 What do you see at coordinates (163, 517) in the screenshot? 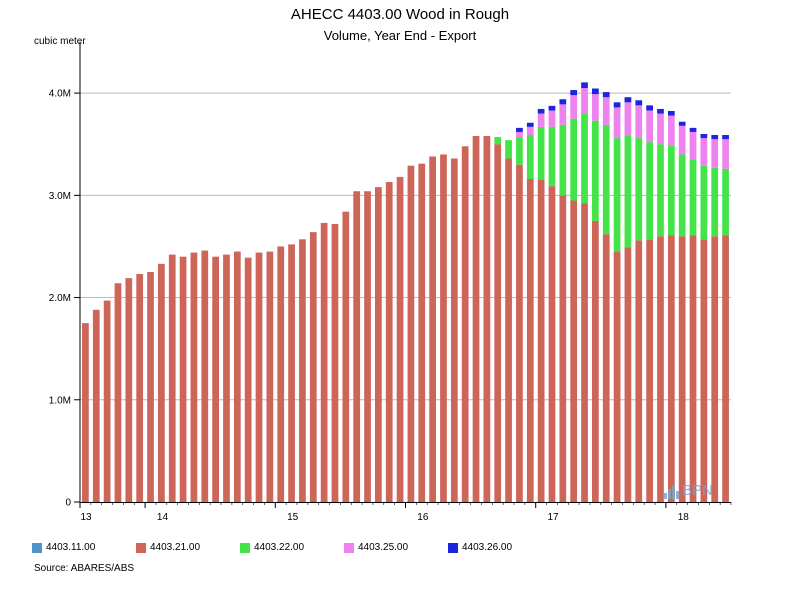
I see `x-tick-label: 14` at bounding box center [163, 517].